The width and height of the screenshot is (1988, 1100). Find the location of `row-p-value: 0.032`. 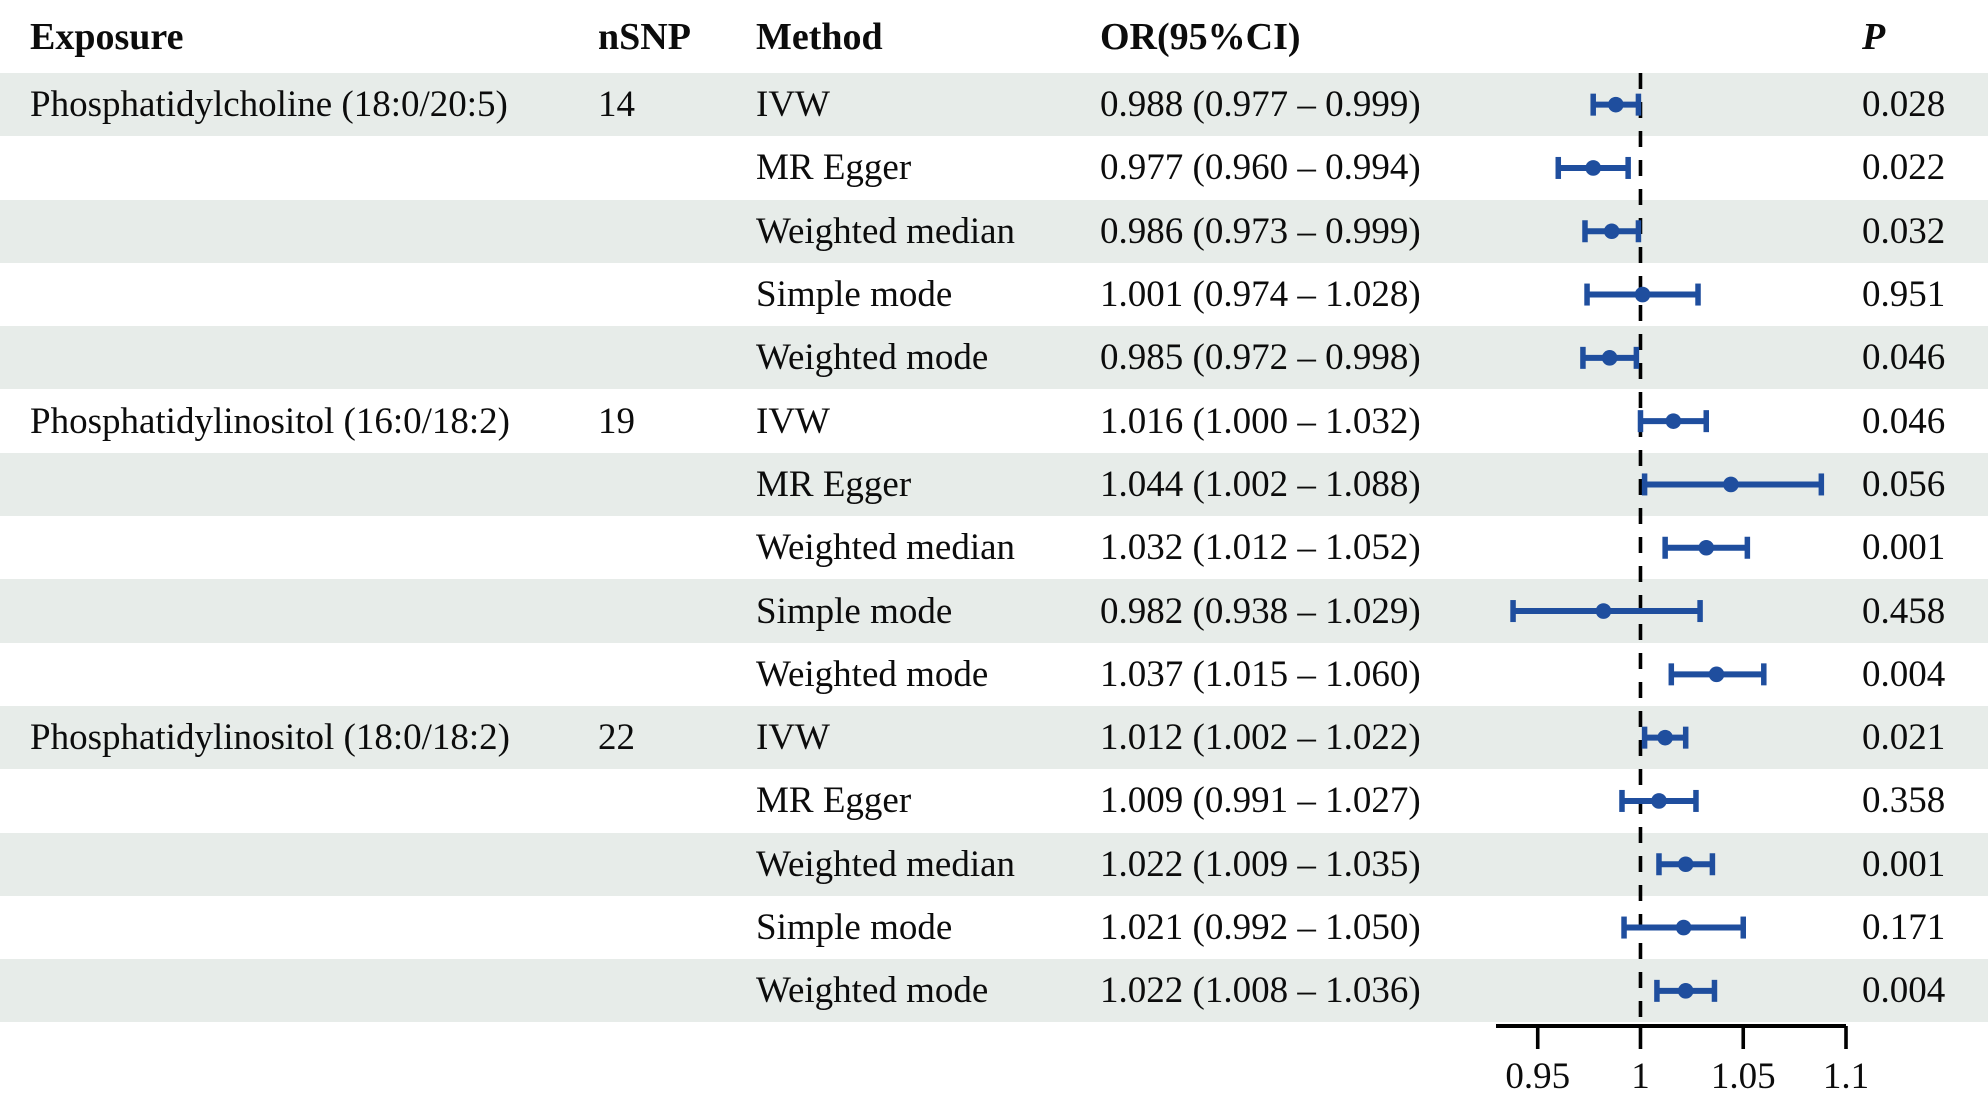

row-p-value: 0.032 is located at coordinates (1904, 231).